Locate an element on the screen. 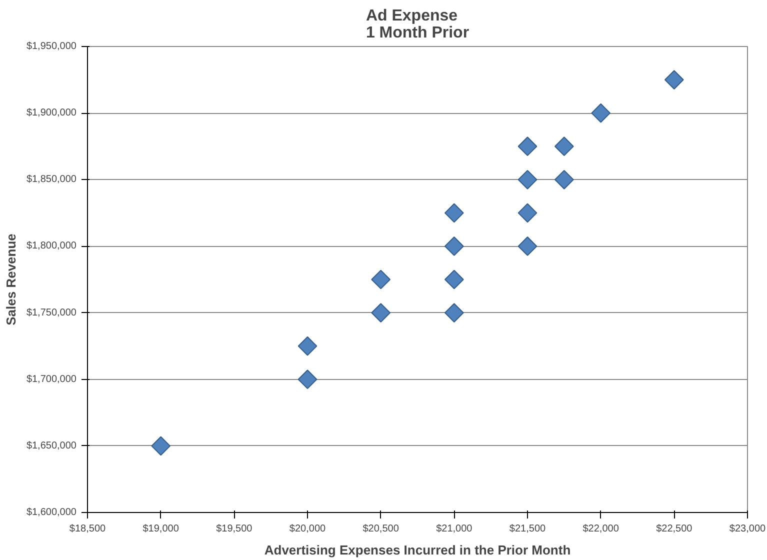 The image size is (767, 560). x-tick-label: $19,500 is located at coordinates (234, 529).